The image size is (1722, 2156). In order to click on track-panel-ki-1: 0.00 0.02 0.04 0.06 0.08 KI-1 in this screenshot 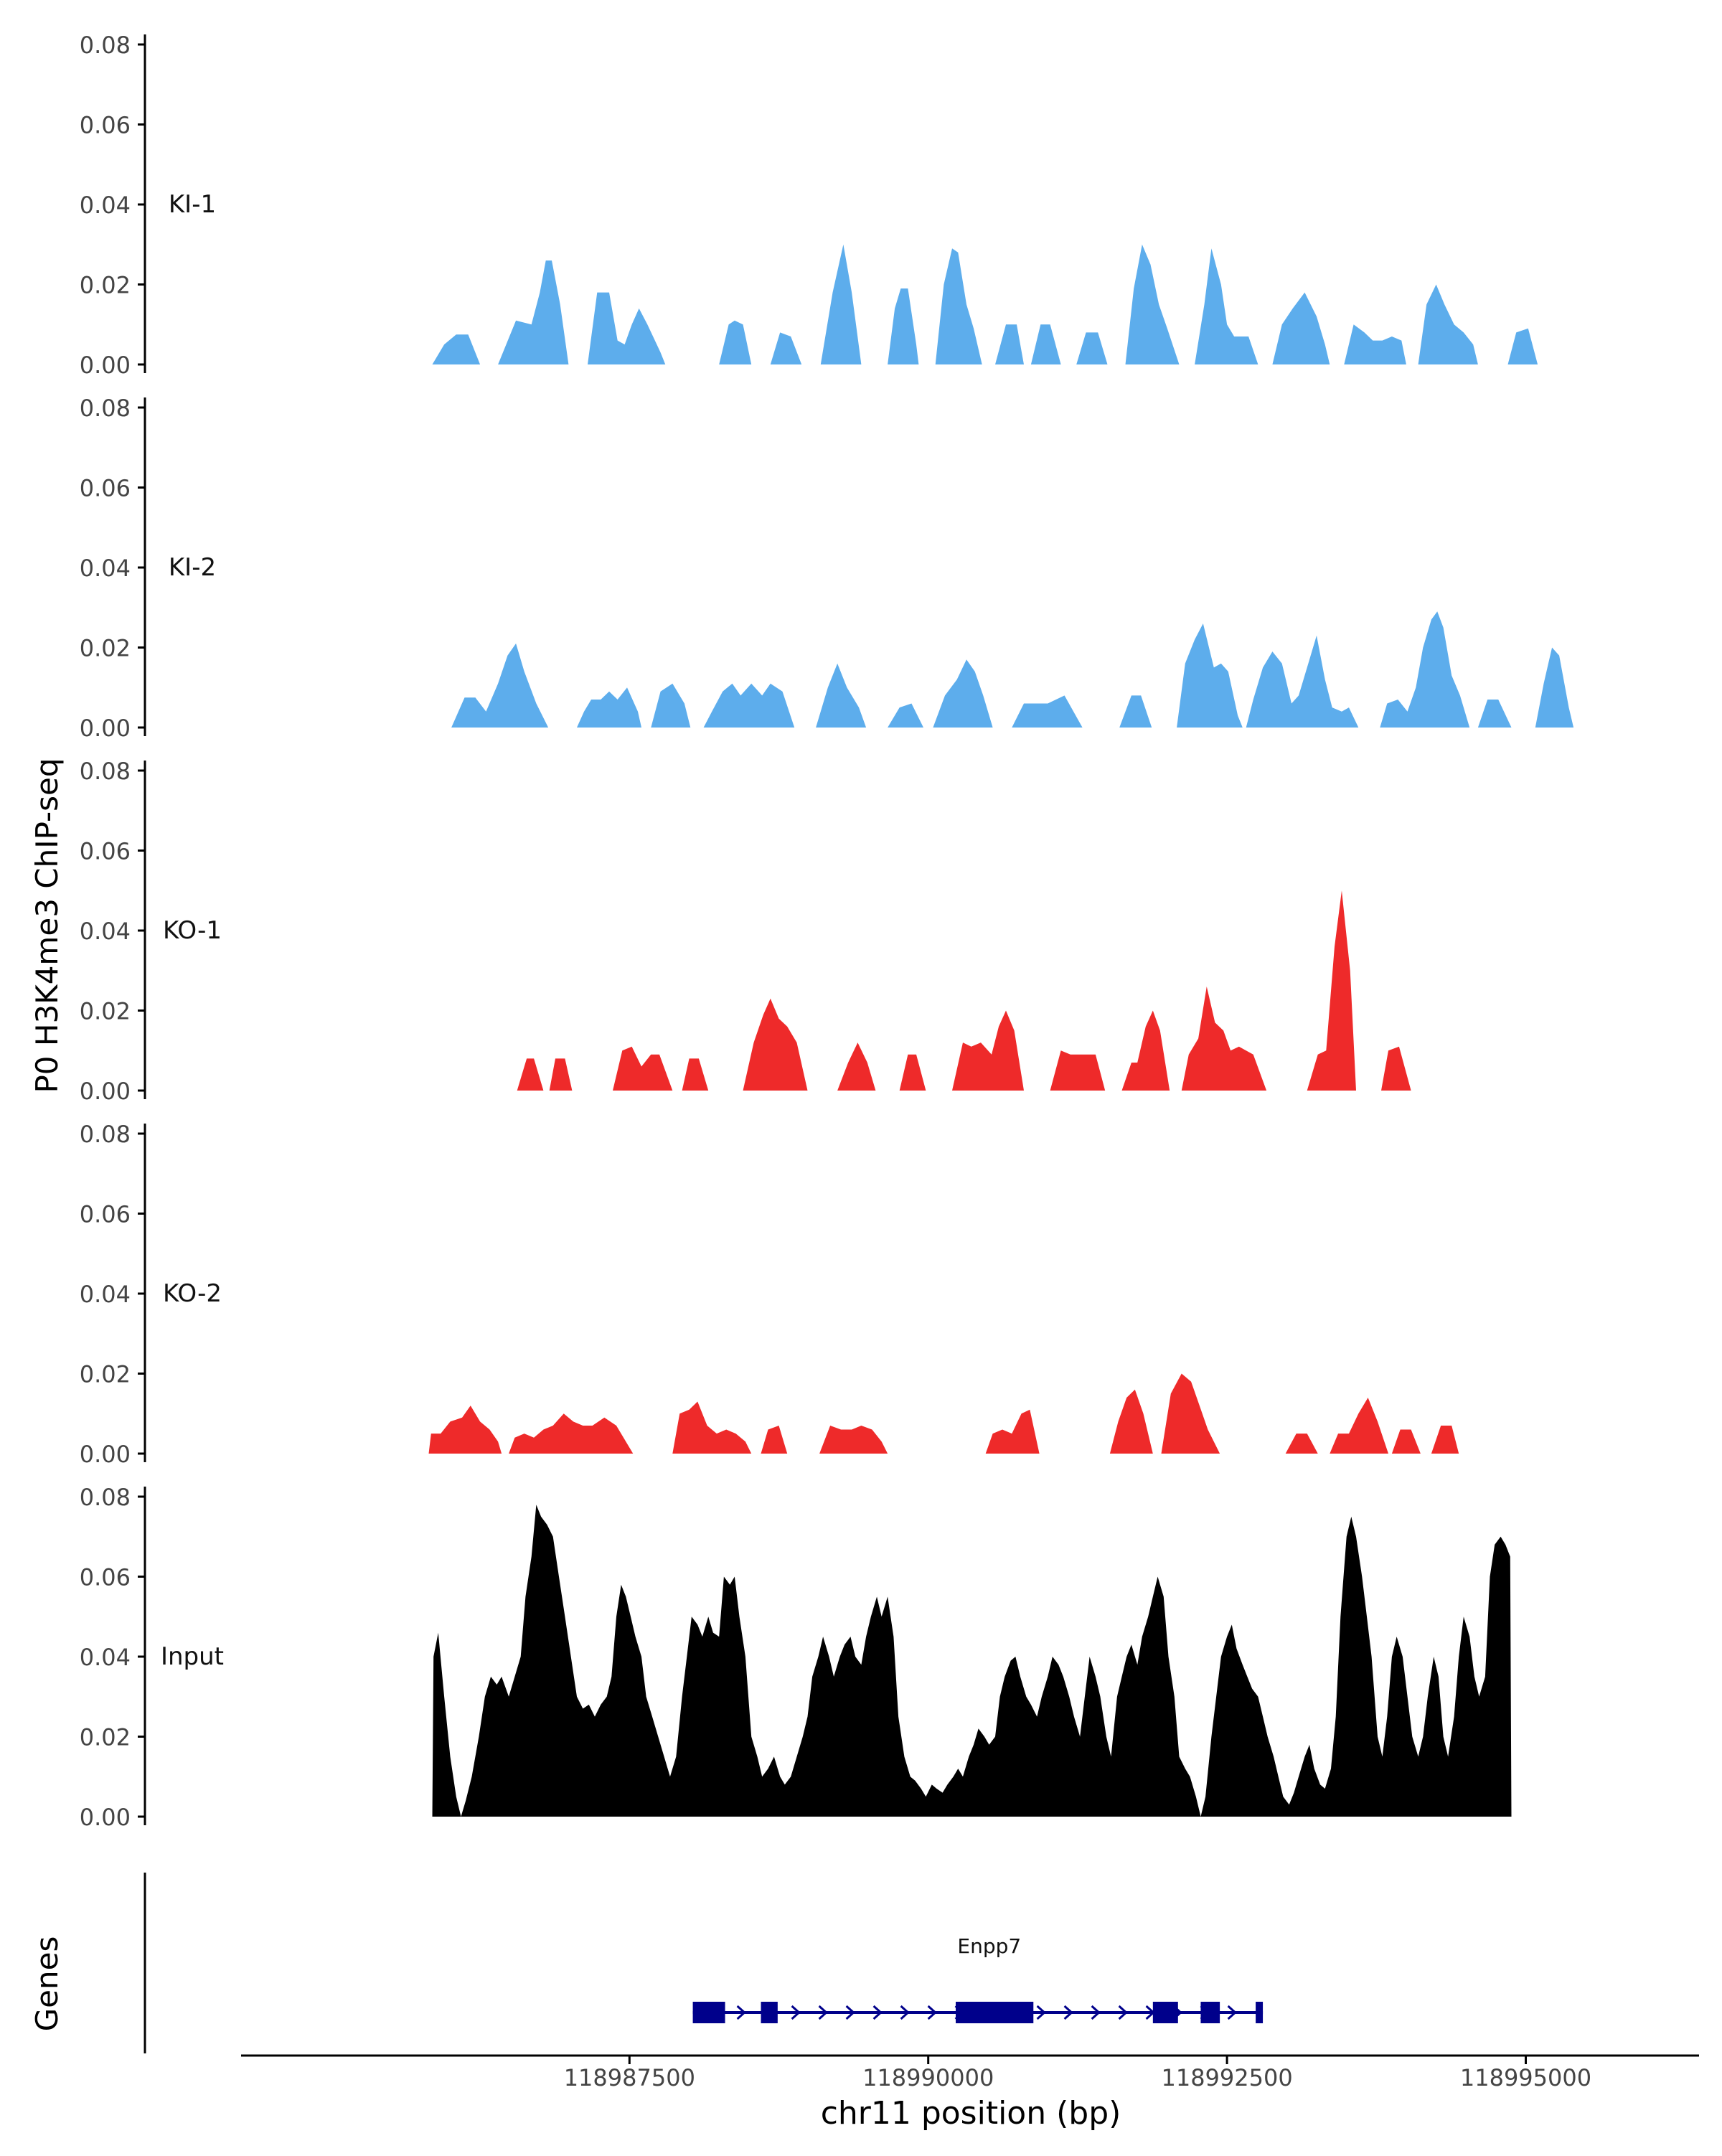, I will do `click(809, 206)`.